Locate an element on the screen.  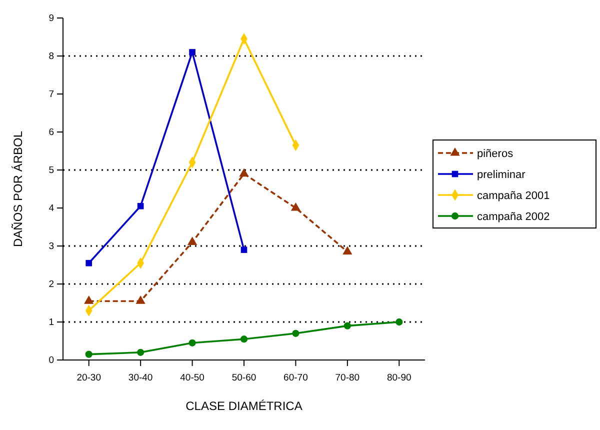
x-tick-label: 50-60 is located at coordinates (244, 378).